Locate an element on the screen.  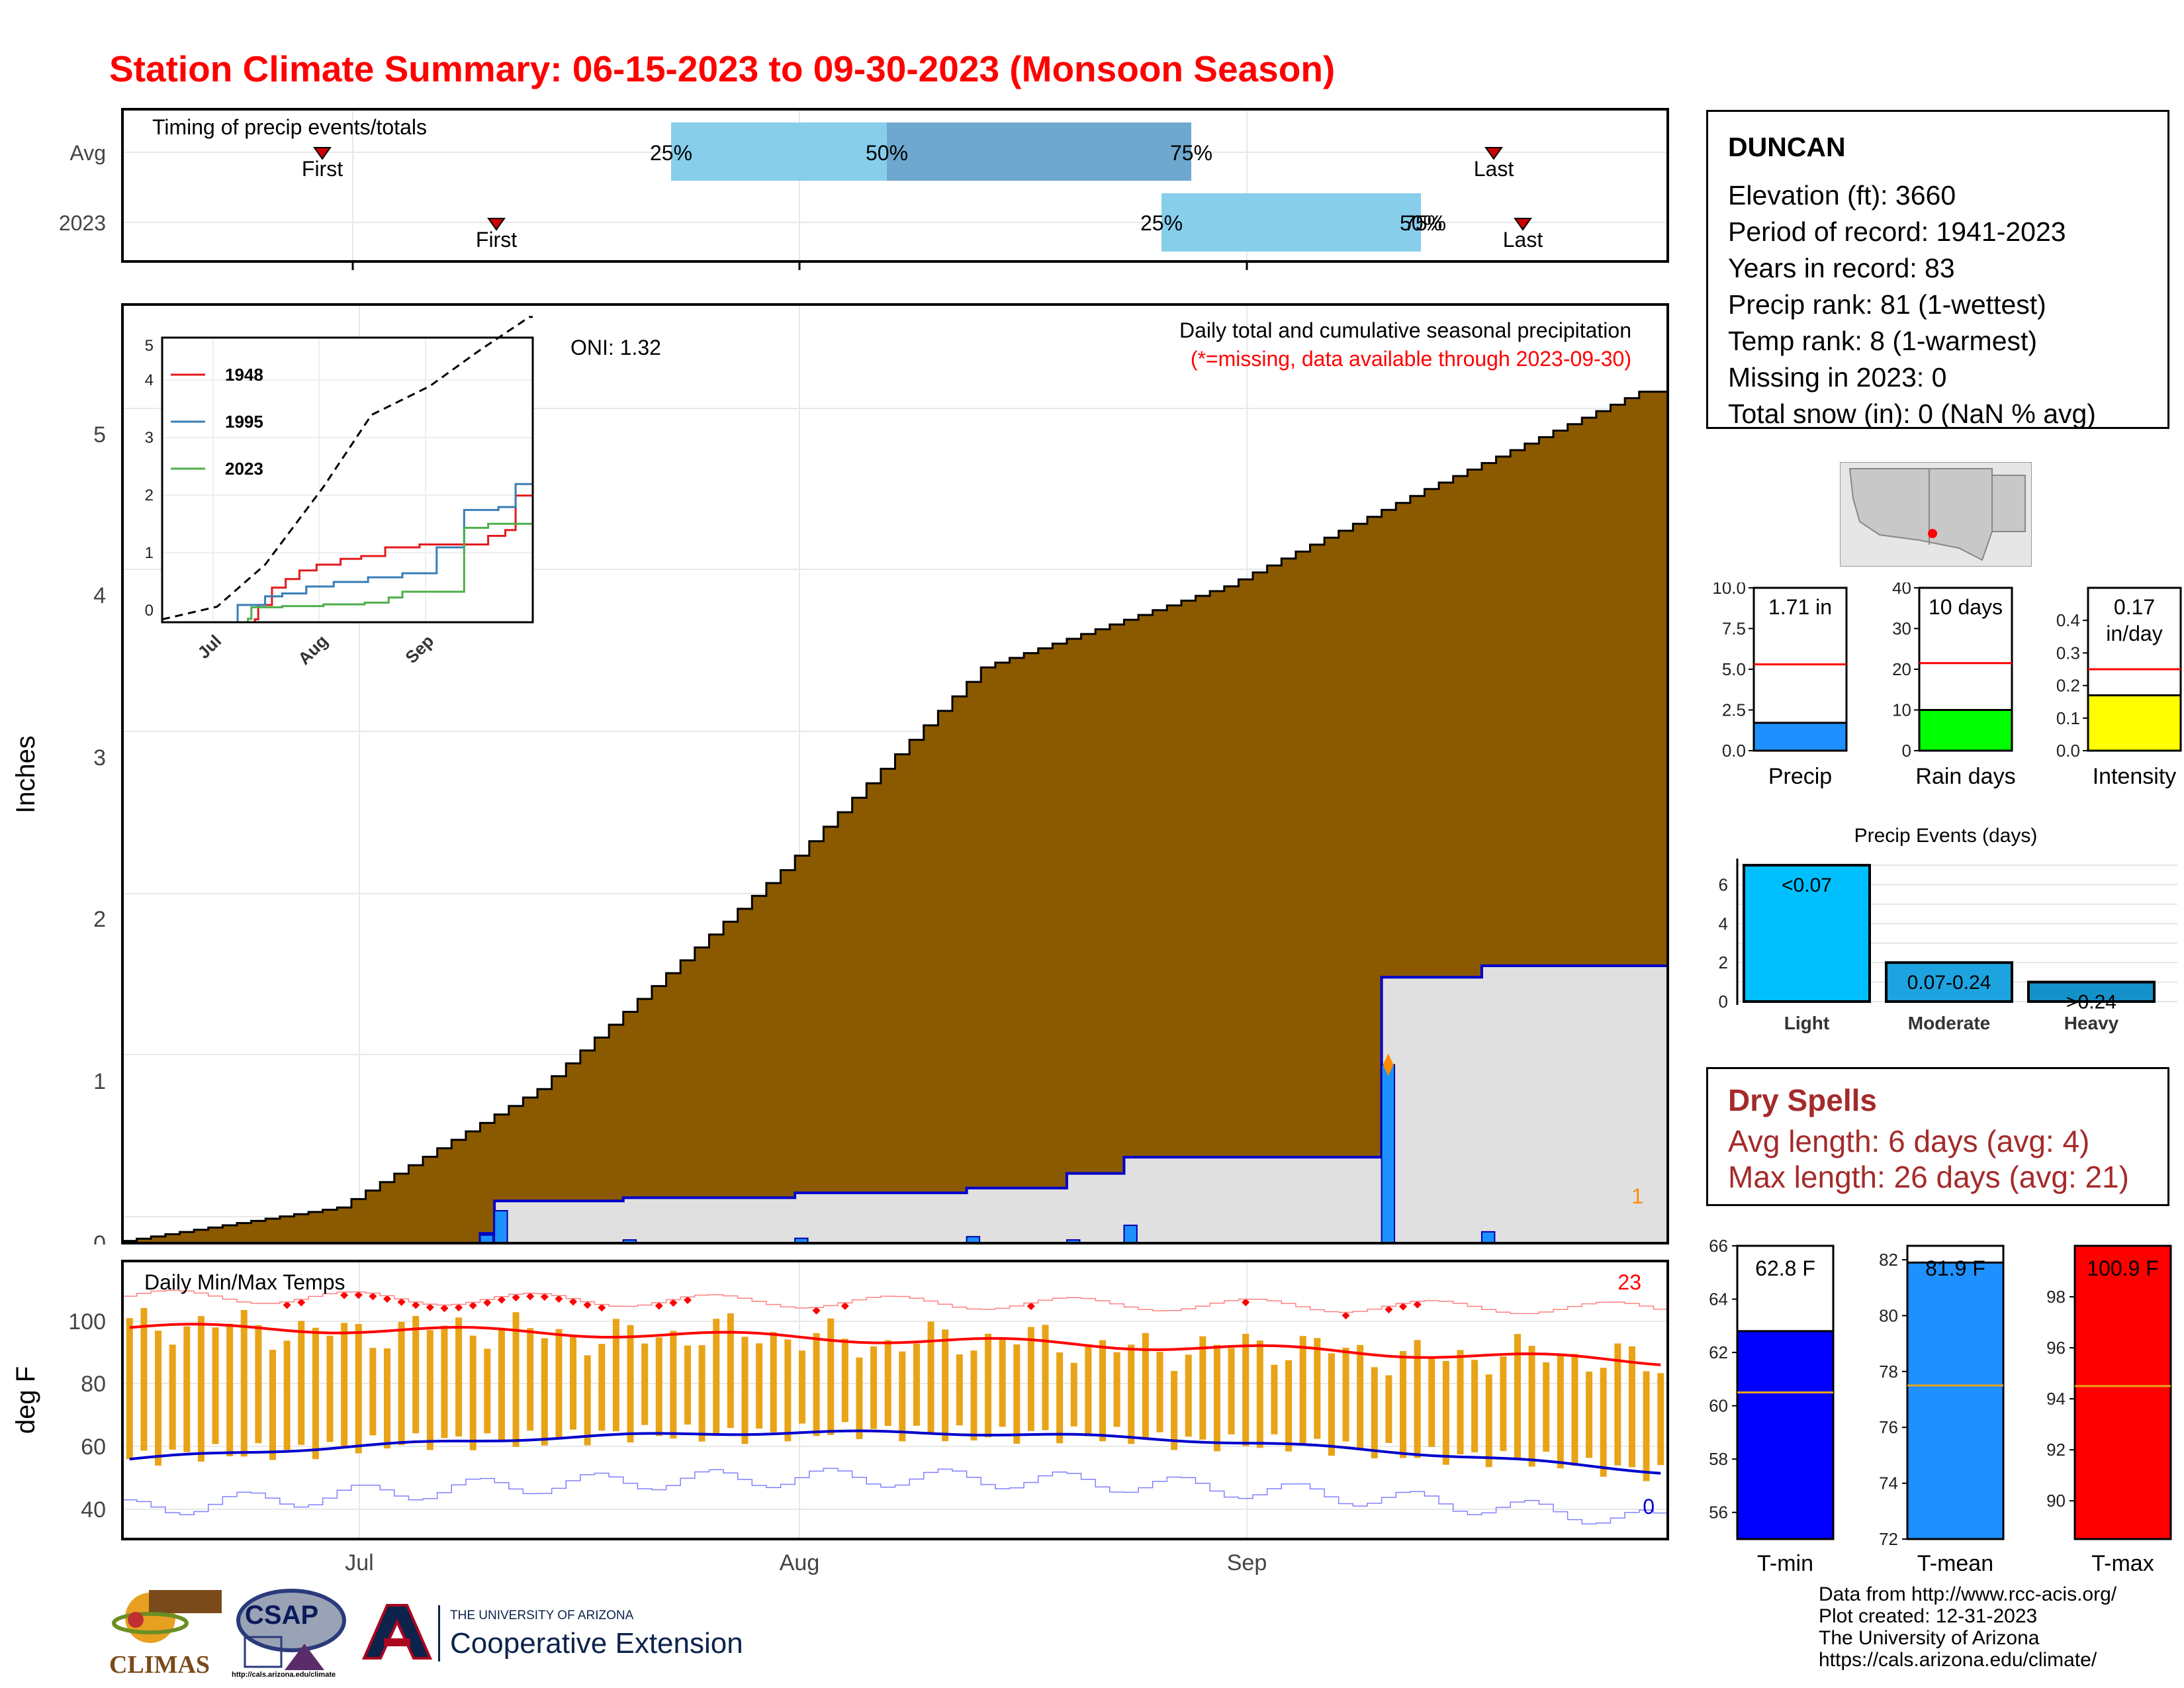
csap-logo: CSAP http://cals.arizona.edu/climate is located at coordinates (289, 1630).